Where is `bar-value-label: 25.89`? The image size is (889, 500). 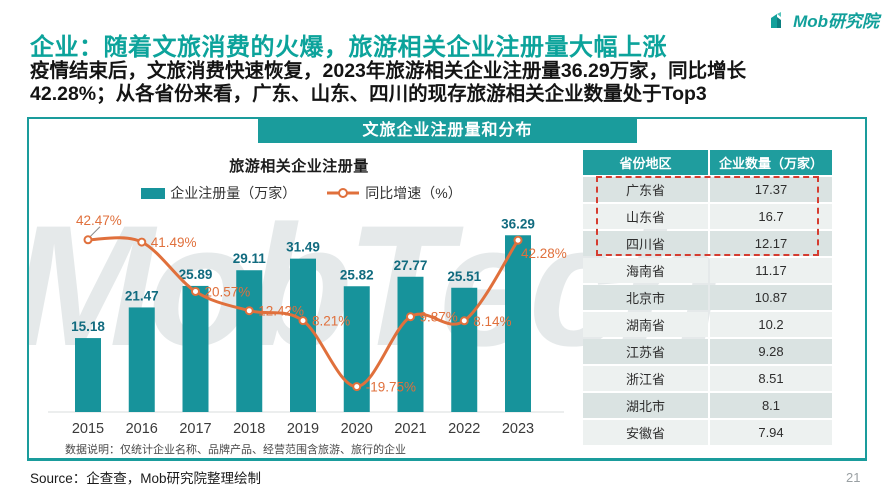 bar-value-label: 25.89 is located at coordinates (196, 274).